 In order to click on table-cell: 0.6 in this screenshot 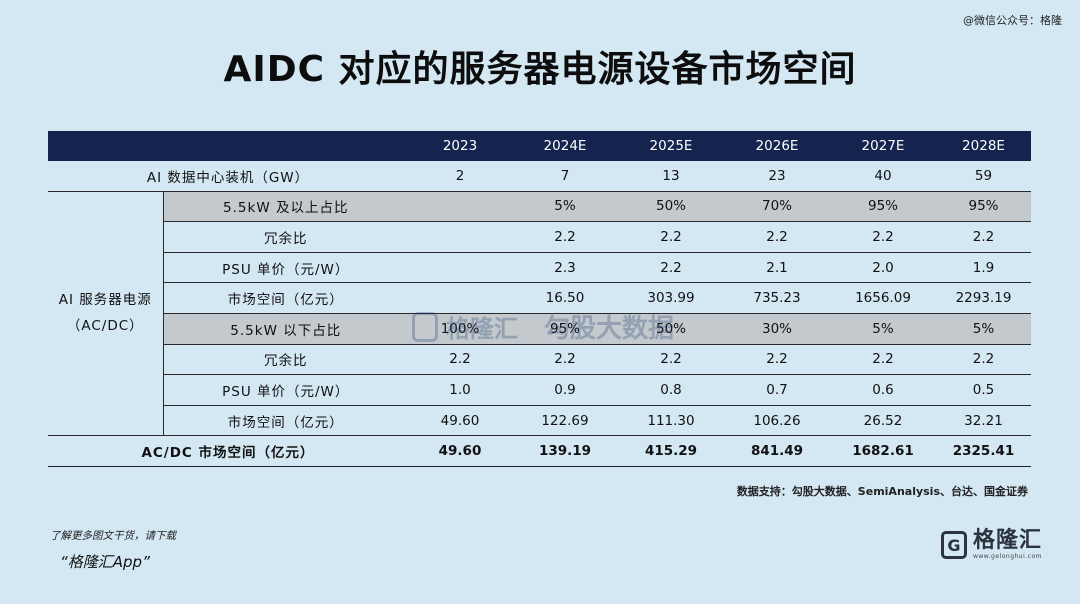, I will do `click(883, 389)`.